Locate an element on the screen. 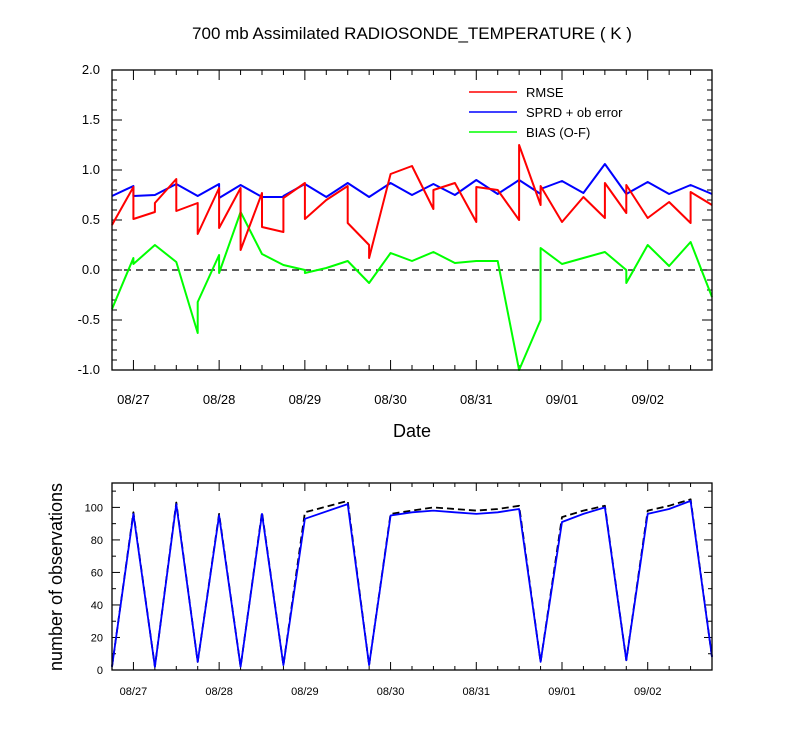 Image resolution: width=800 pixels, height=750 pixels. y-tick-label: 100 is located at coordinates (94, 508).